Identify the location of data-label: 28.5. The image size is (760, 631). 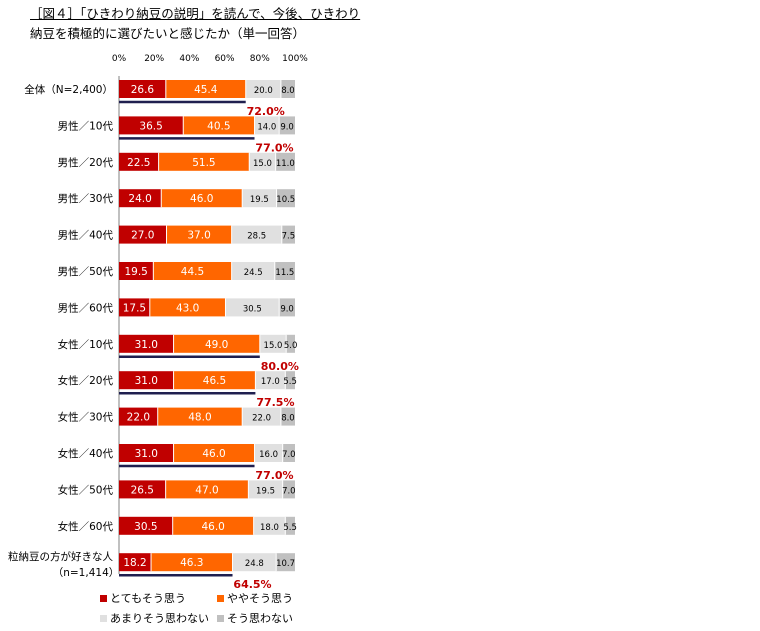
(256, 237).